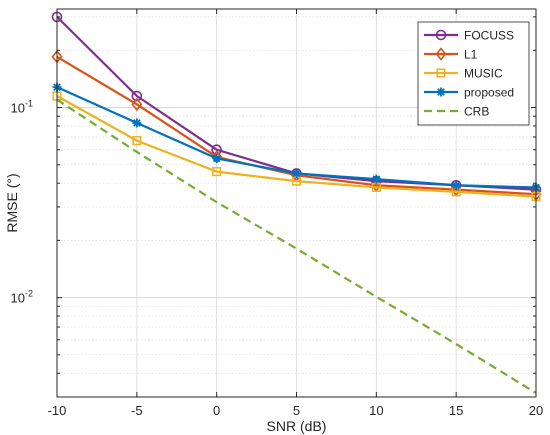  Describe the element at coordinates (476, 112) in the screenshot. I see `legend-label-crb: CRB` at that location.